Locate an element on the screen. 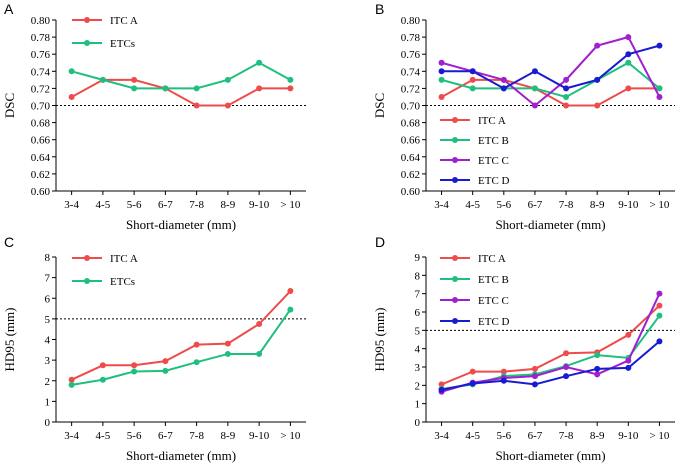 The height and width of the screenshot is (470, 685). y-tick-label: 0.80 is located at coordinates (41, 21).